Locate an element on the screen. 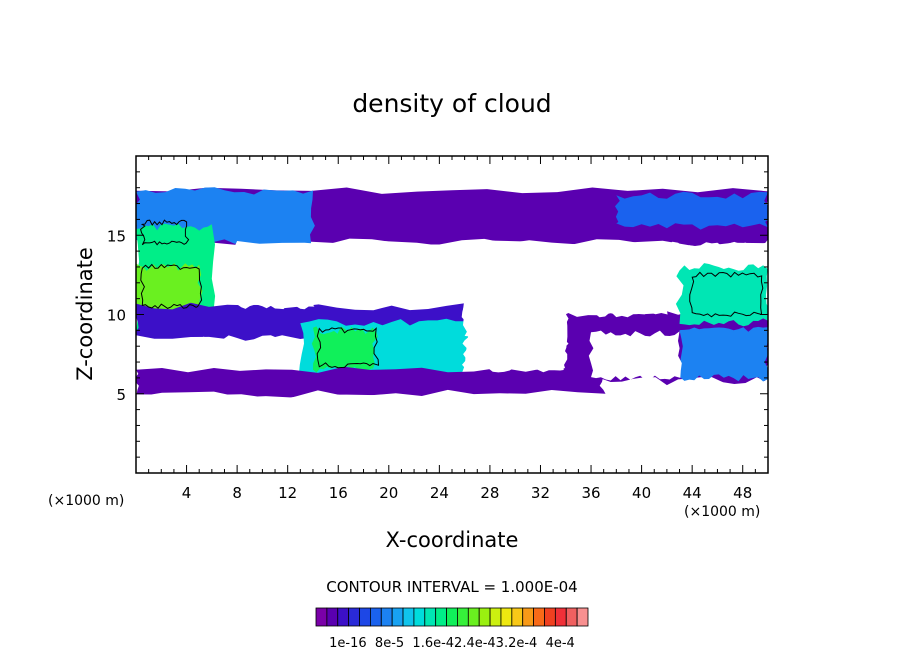  y-tick-label: 5 is located at coordinates (121, 395).